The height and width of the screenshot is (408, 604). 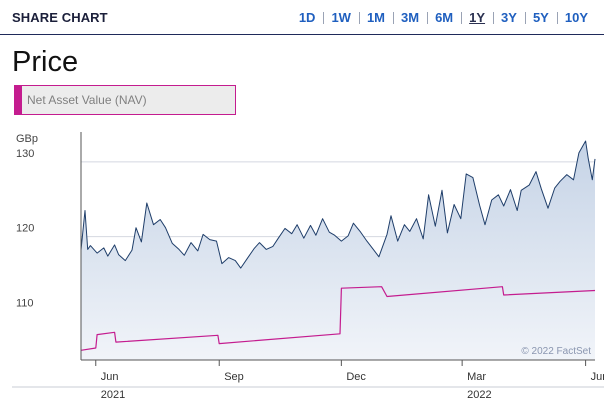 I want to click on range-3y: 3Y, so click(x=509, y=17).